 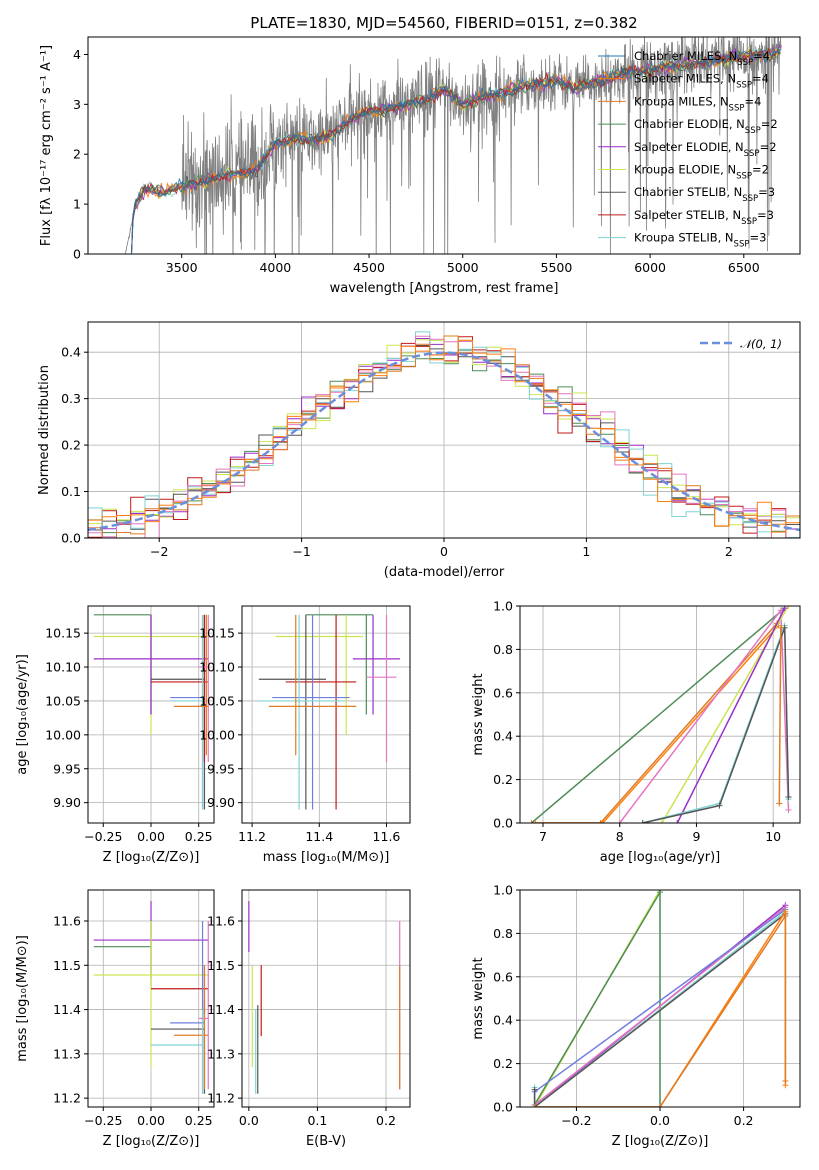 What do you see at coordinates (369, 267) in the screenshot?
I see `x-tick-label: 4500` at bounding box center [369, 267].